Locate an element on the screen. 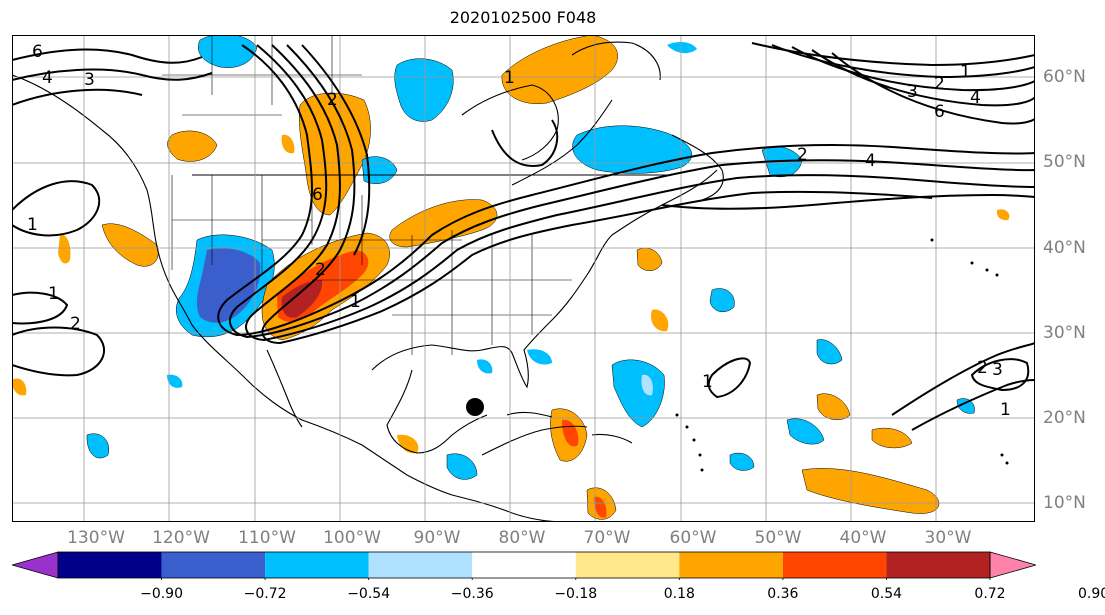 This screenshot has width=1105, height=615. colorbar-tick-label: 0.72 is located at coordinates (990, 594).